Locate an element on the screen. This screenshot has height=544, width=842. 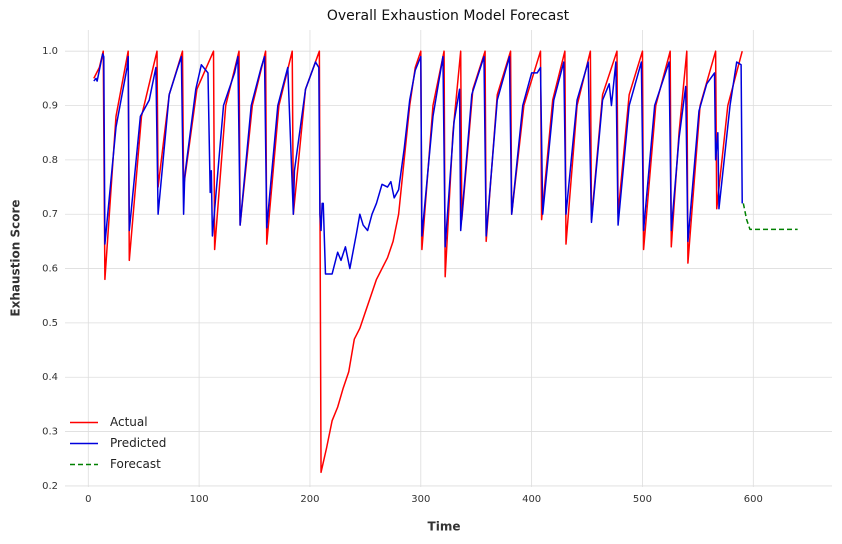
x-tick-label: 300 is located at coordinates (420, 499).